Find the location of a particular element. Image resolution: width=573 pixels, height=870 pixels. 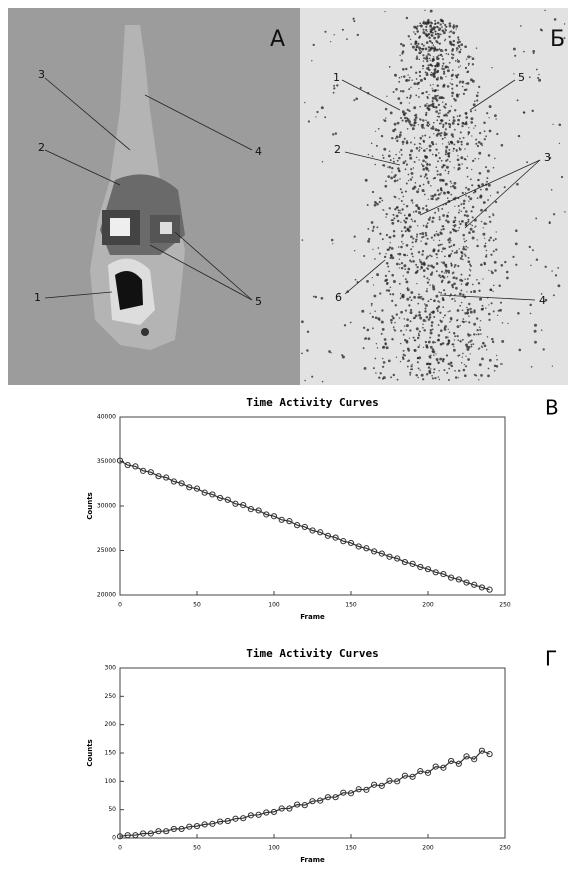

plot-frame is located at coordinates (312, 753).